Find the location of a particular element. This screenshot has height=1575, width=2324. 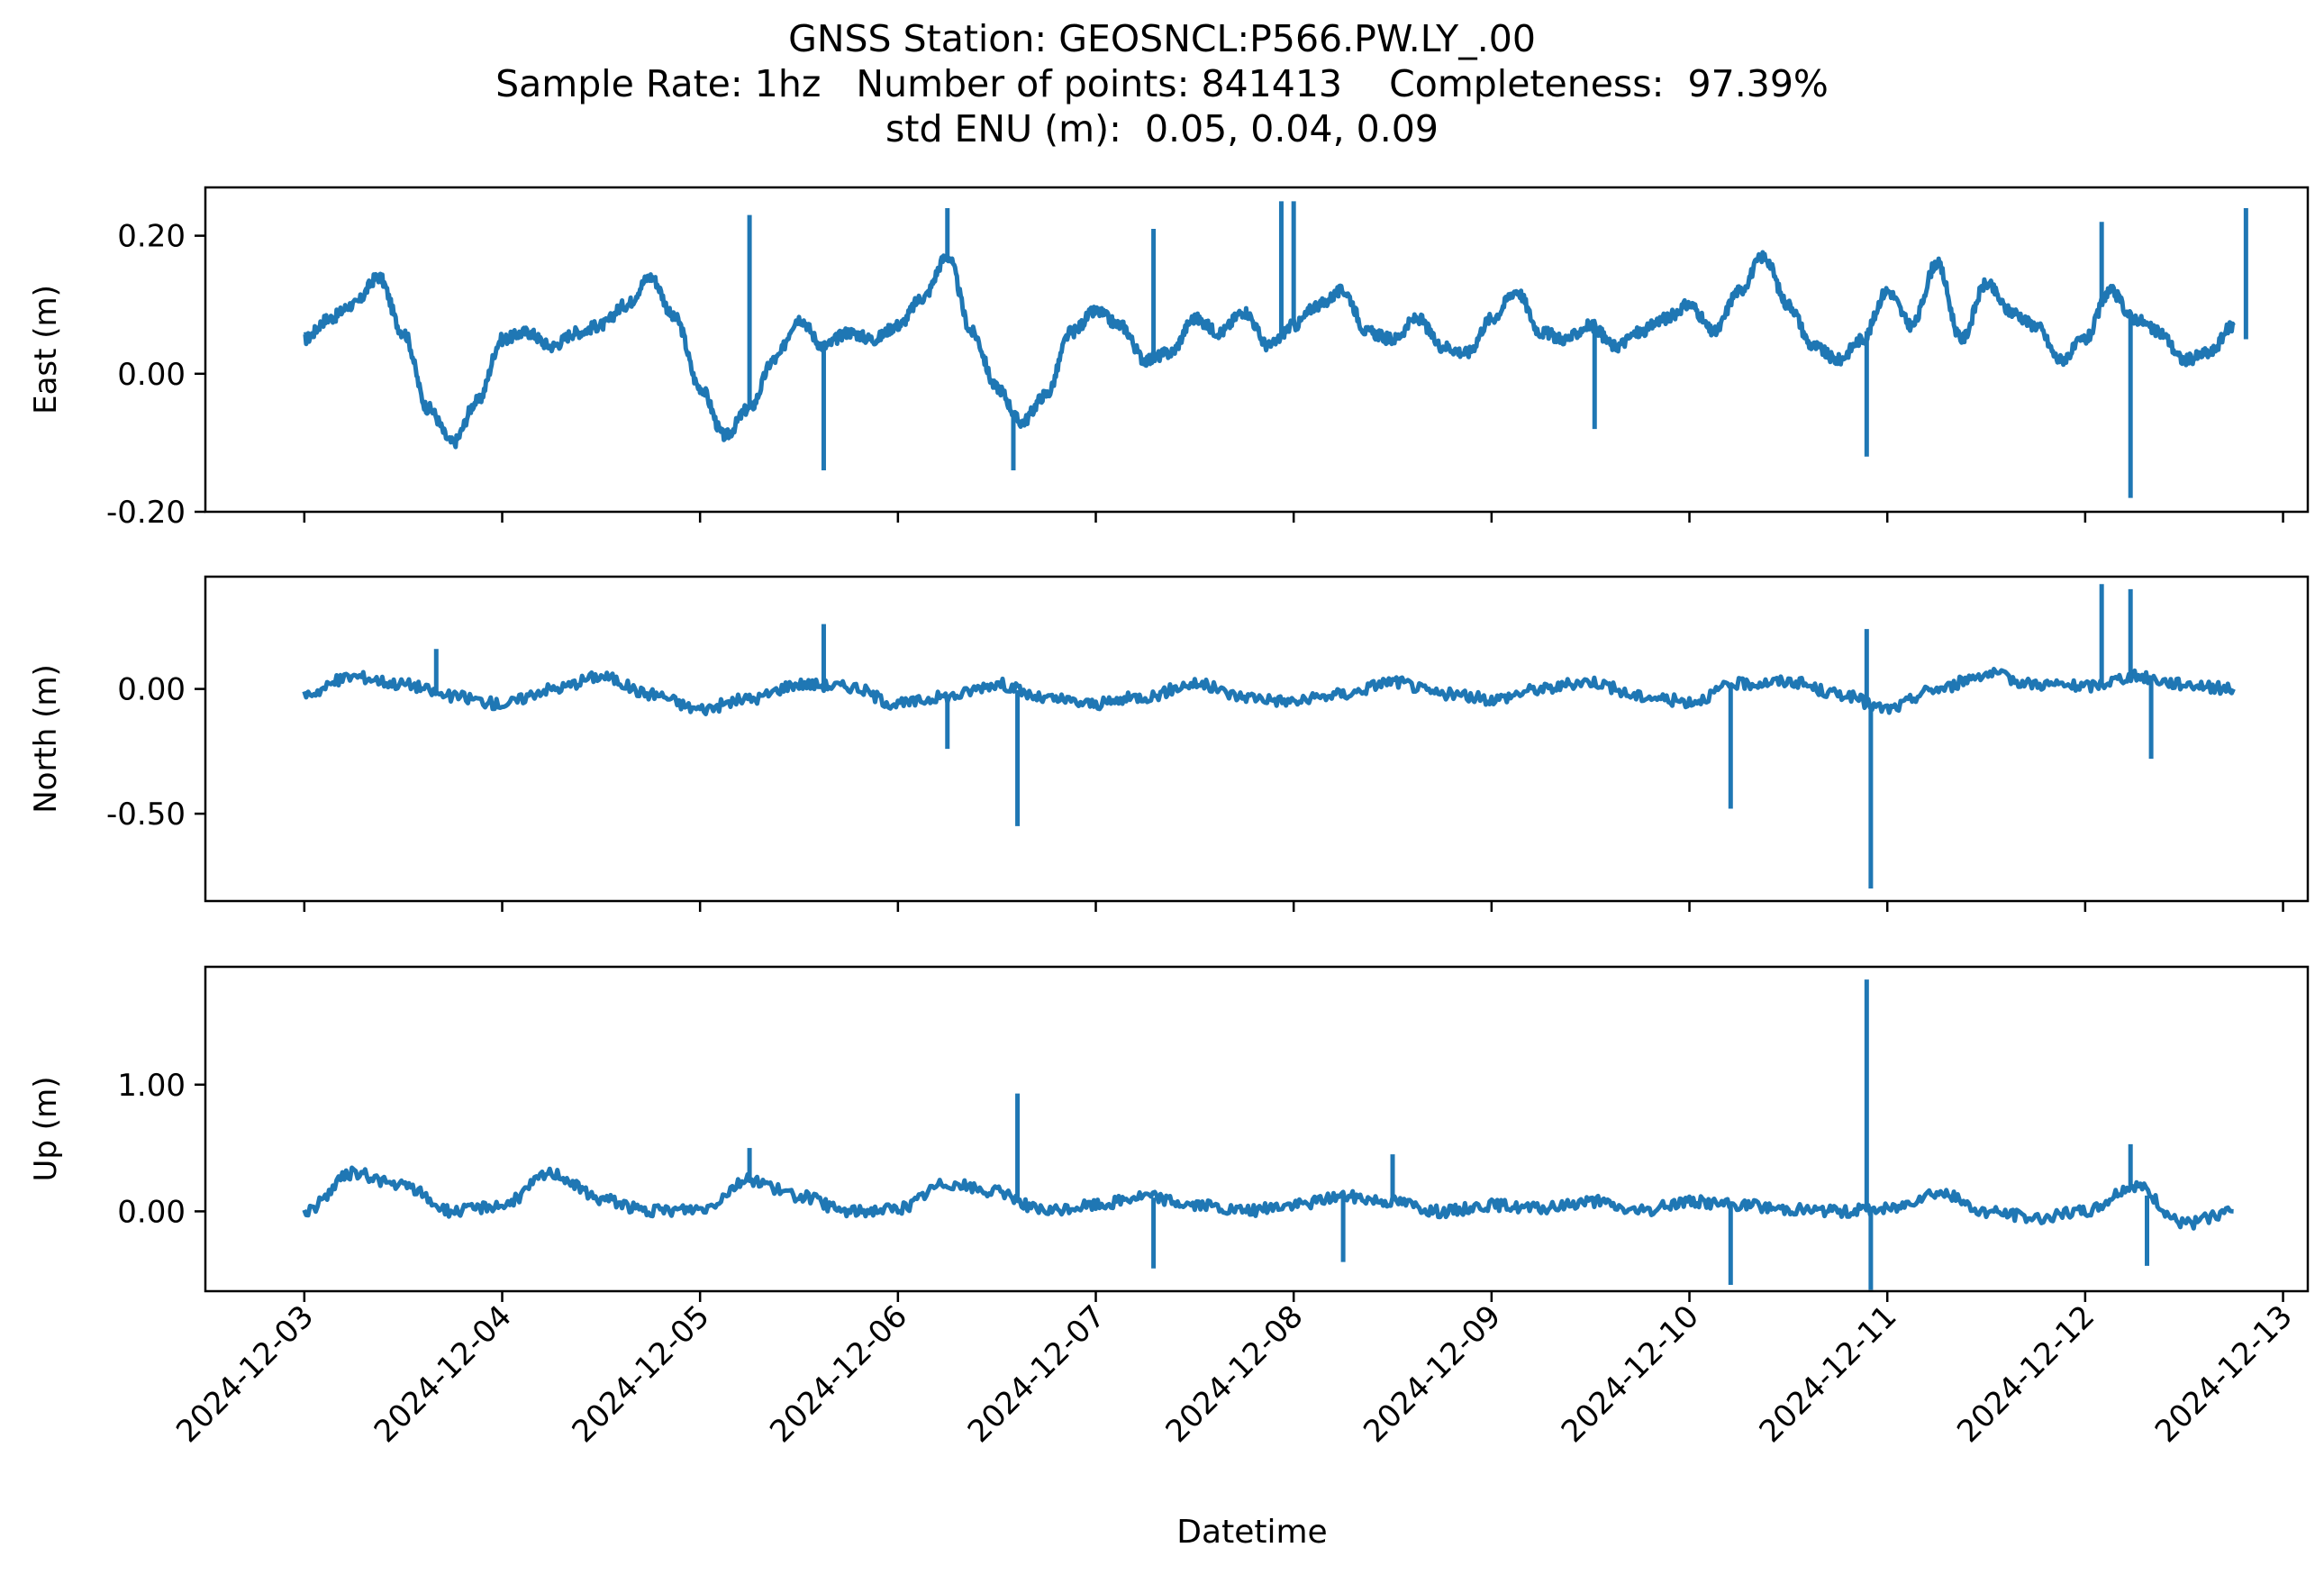

up-y-axis-label: Up (m) is located at coordinates (46, 1129).